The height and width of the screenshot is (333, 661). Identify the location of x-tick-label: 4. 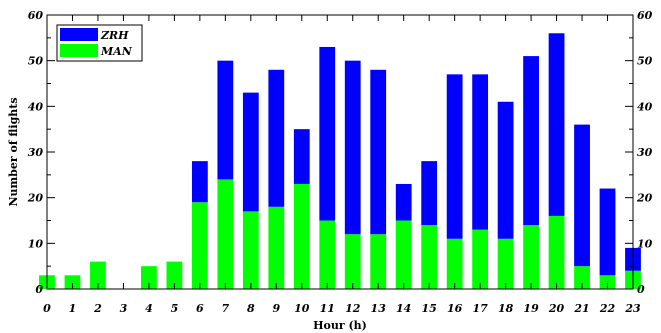
(149, 308).